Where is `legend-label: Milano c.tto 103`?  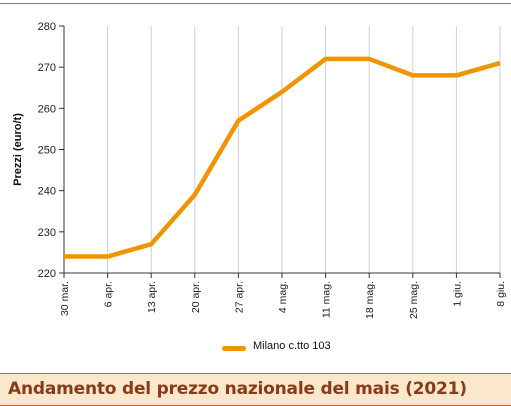
legend-label: Milano c.tto 103 is located at coordinates (292, 346).